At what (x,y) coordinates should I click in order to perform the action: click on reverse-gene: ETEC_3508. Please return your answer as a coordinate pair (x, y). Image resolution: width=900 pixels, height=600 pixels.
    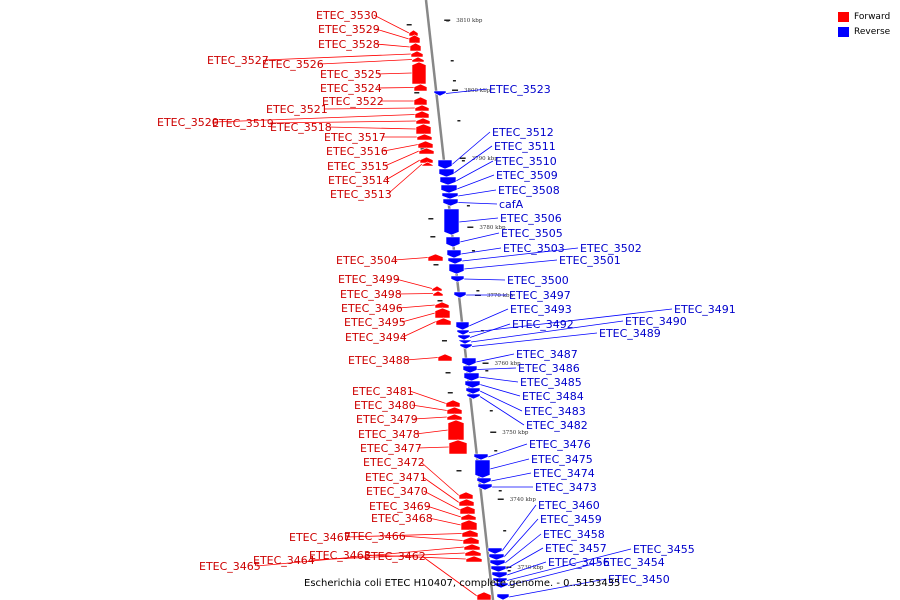
    Looking at the image, I should click on (500, 192).